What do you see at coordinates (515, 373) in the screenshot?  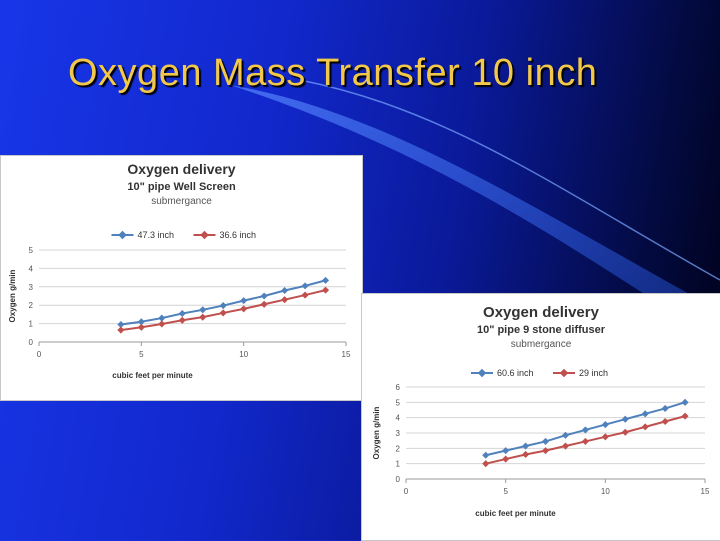 I see `legend-label: 60.6 inch` at bounding box center [515, 373].